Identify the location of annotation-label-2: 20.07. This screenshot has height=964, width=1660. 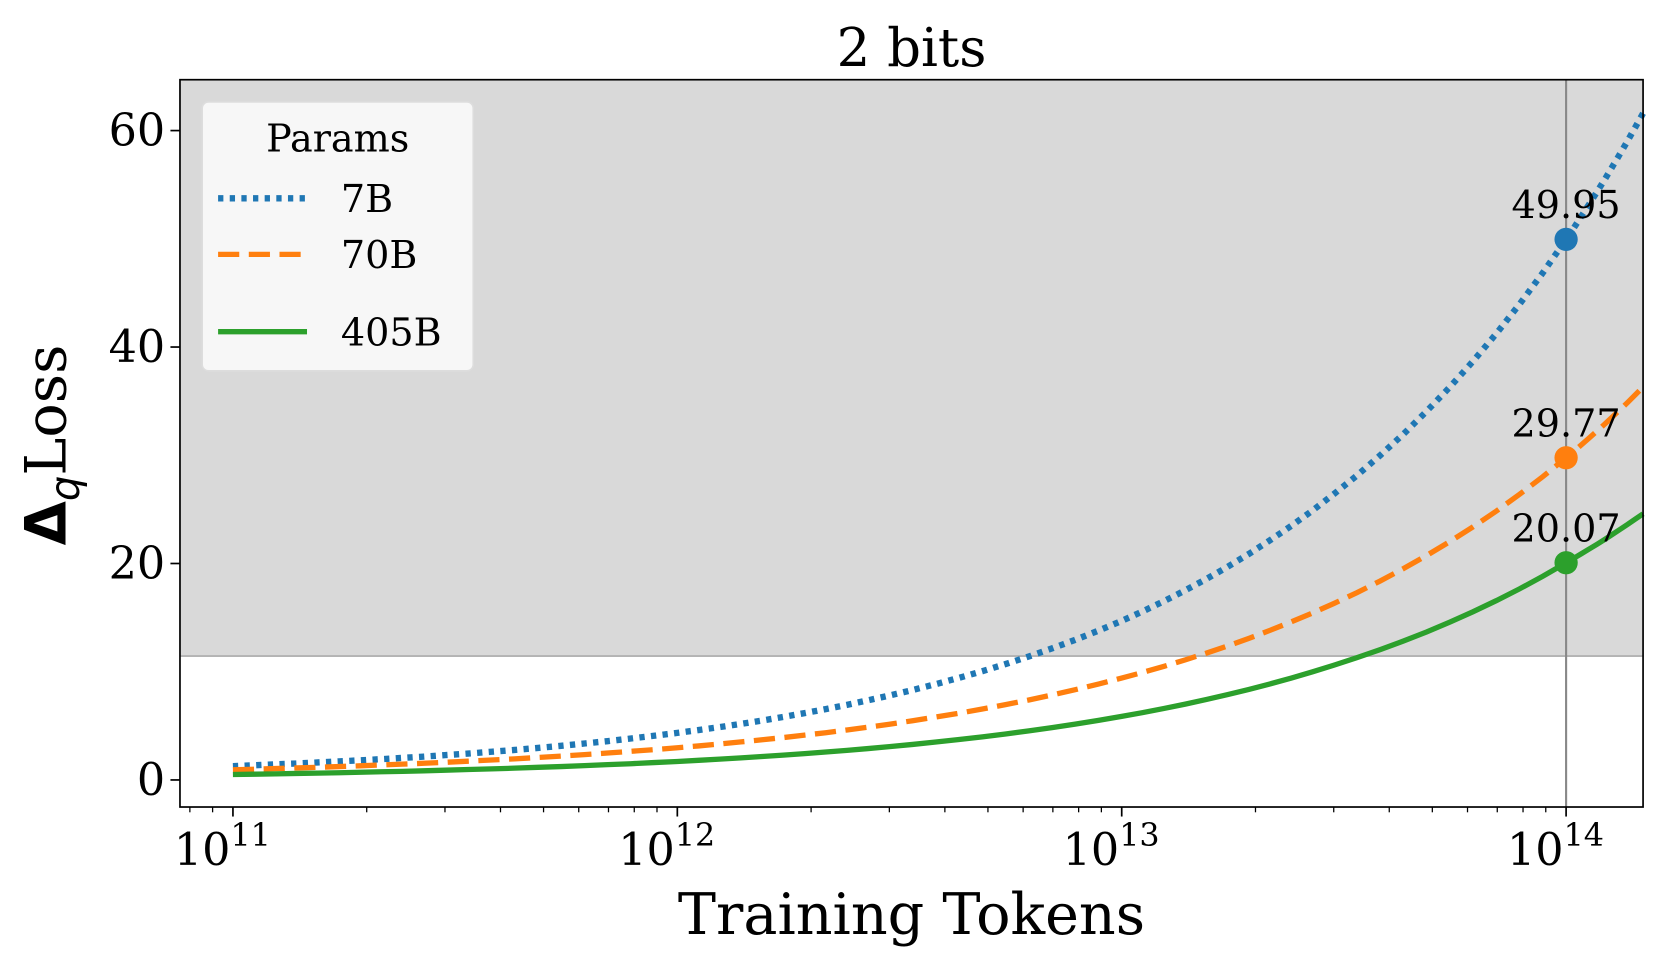
(1566, 529).